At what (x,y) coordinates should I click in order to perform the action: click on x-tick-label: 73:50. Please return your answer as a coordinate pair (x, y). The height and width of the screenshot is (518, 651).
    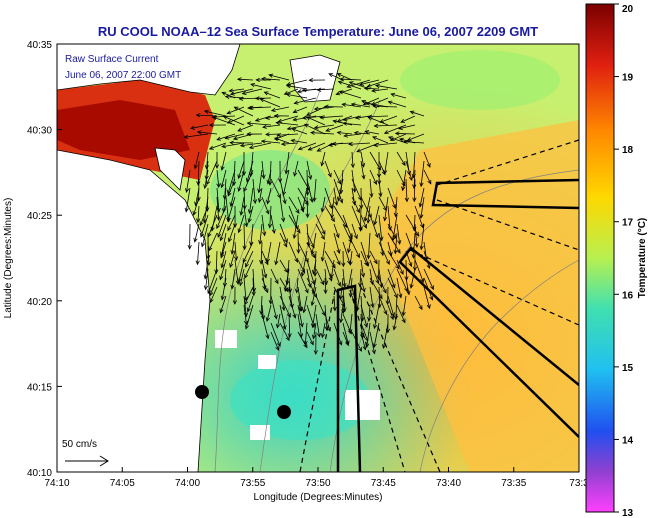
    Looking at the image, I should click on (317, 483).